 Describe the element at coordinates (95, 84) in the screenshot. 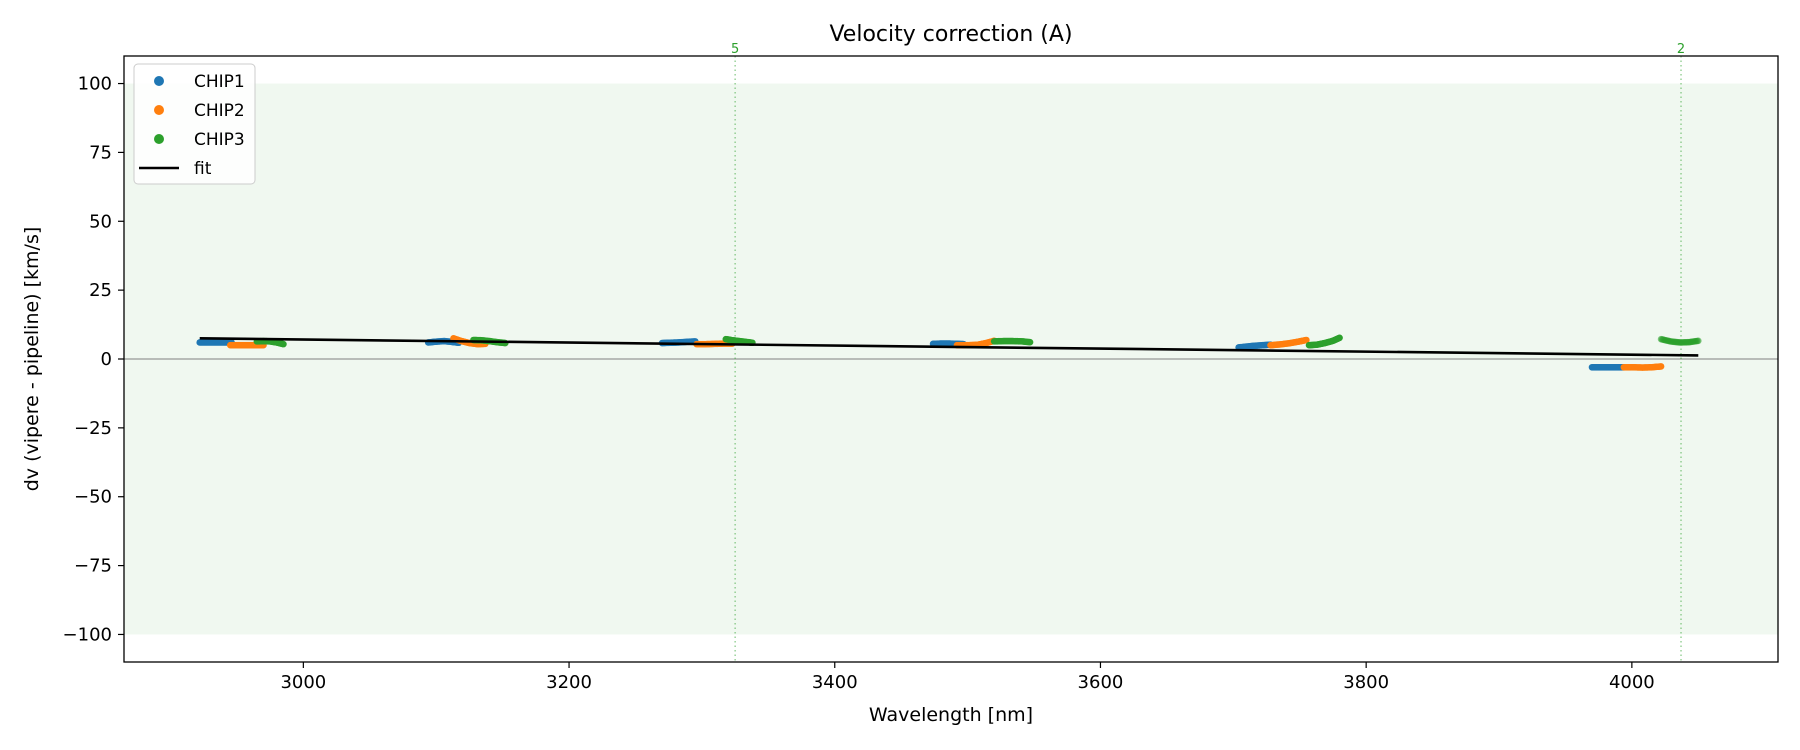

I see `y-tick-label: 100` at that location.